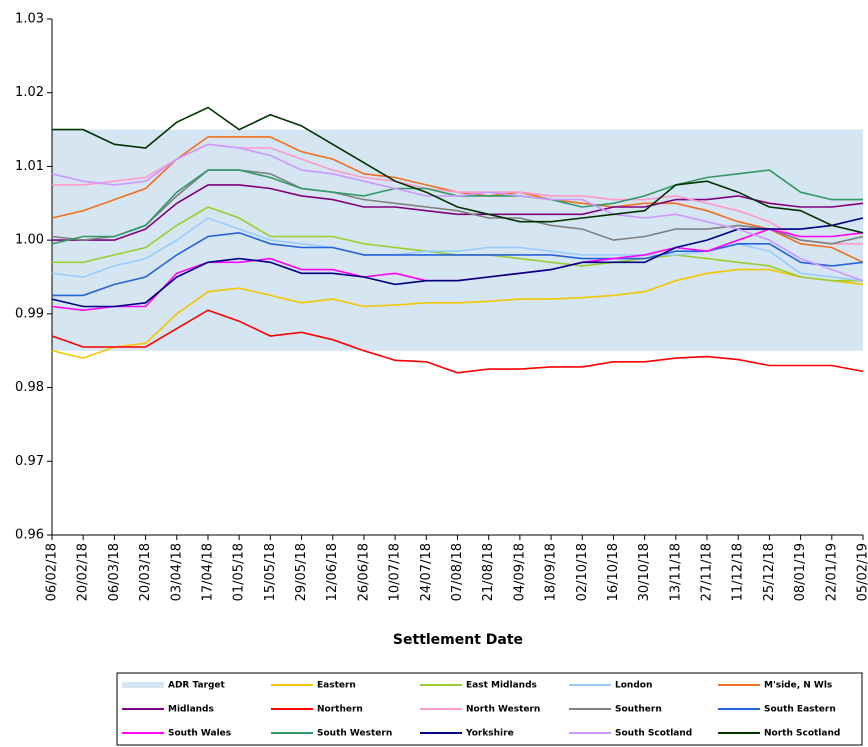 The width and height of the screenshot is (868, 747). I want to click on legend-label: South Western, so click(354, 734).